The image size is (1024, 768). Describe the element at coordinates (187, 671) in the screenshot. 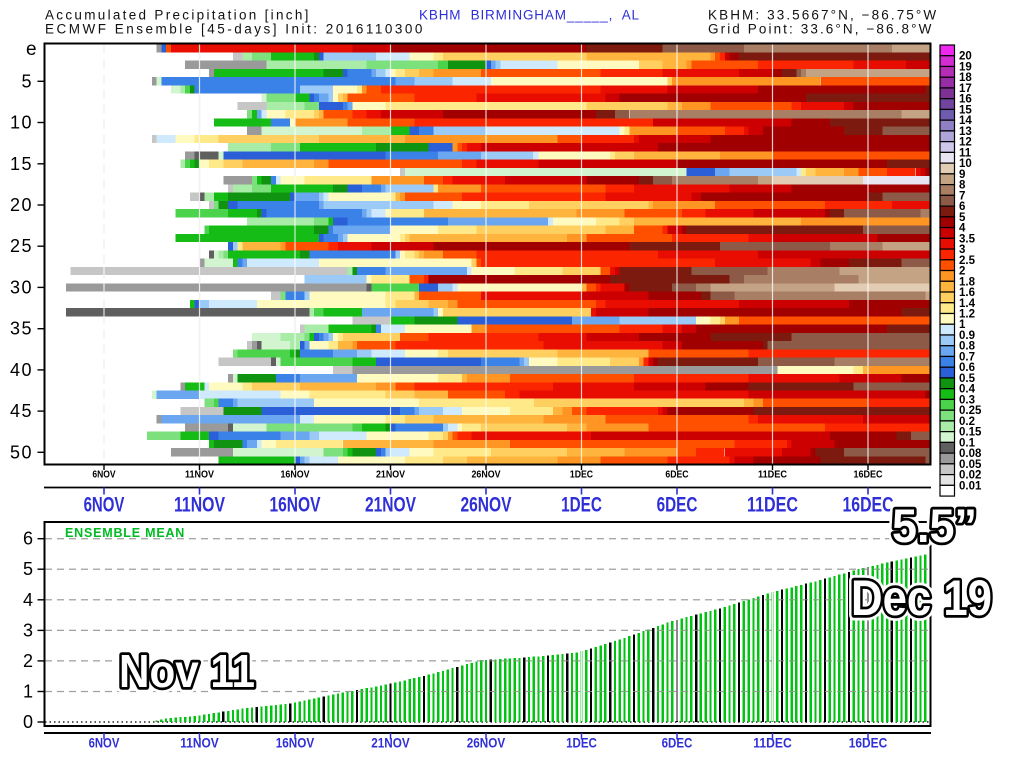

I see `svg-text: Nov 11` at that location.